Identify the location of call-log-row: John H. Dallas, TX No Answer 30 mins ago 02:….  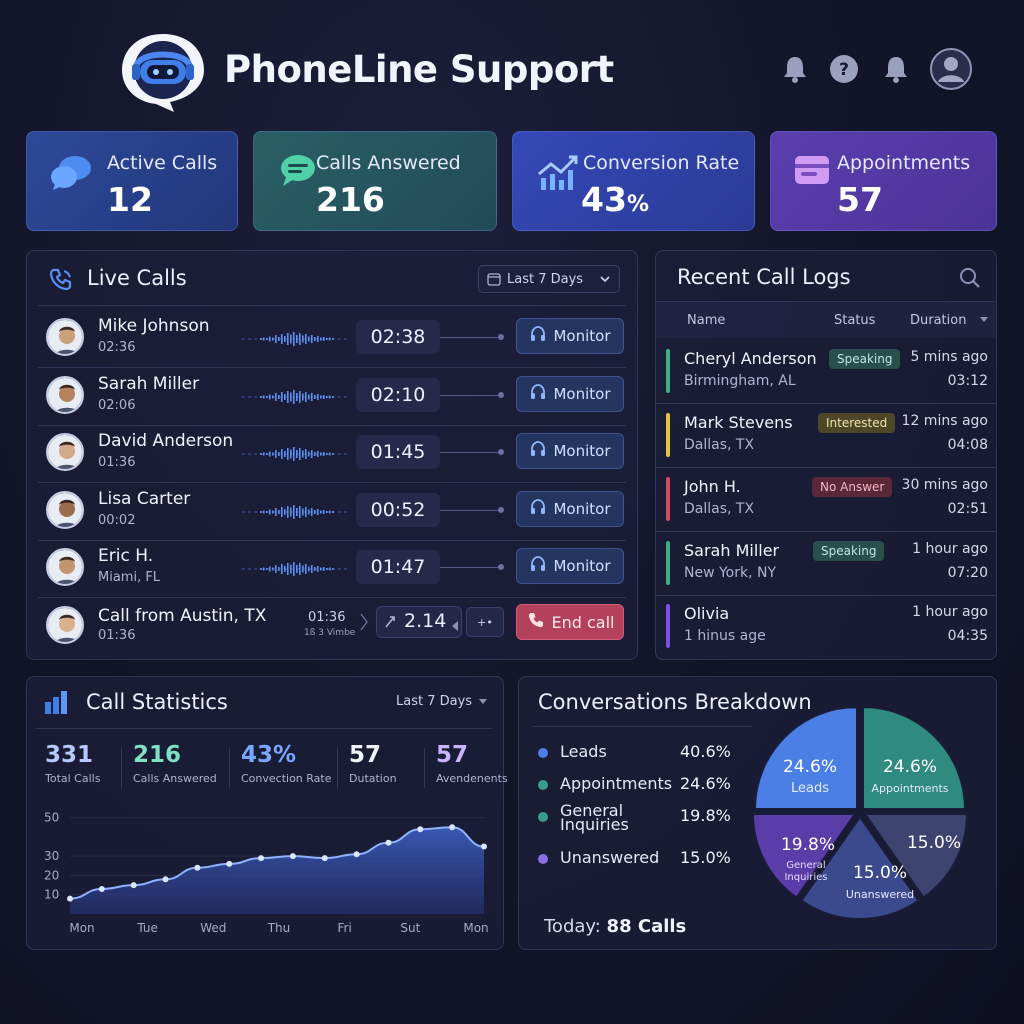
(828, 500).